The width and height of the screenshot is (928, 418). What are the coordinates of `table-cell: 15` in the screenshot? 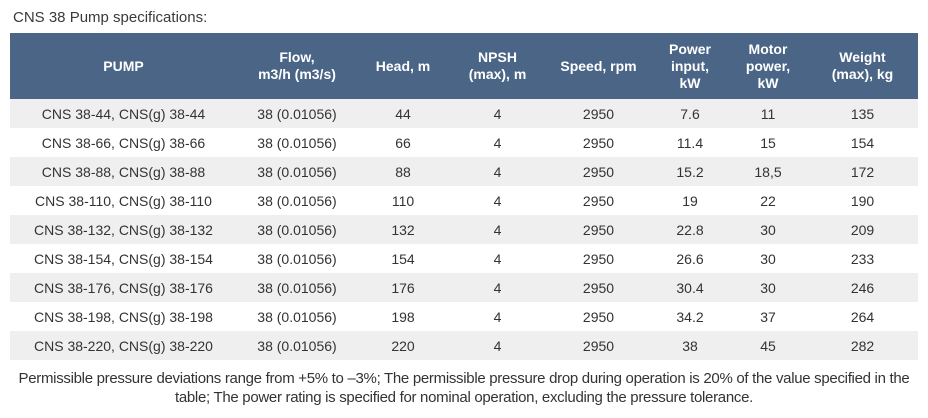 It's located at (768, 142).